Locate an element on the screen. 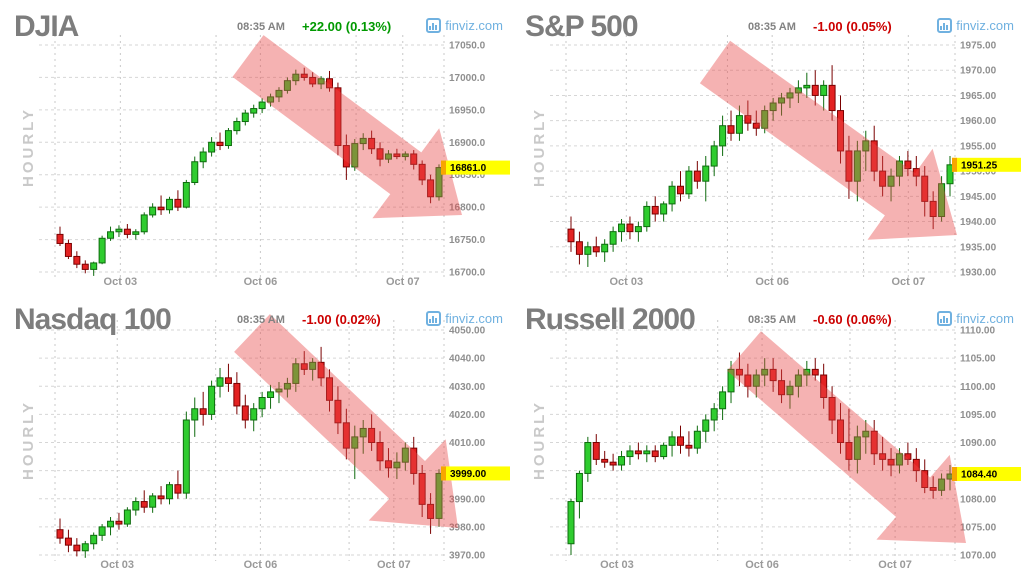 This screenshot has width=1022, height=586. change-text: +22.00 (0.13%) is located at coordinates (347, 26).